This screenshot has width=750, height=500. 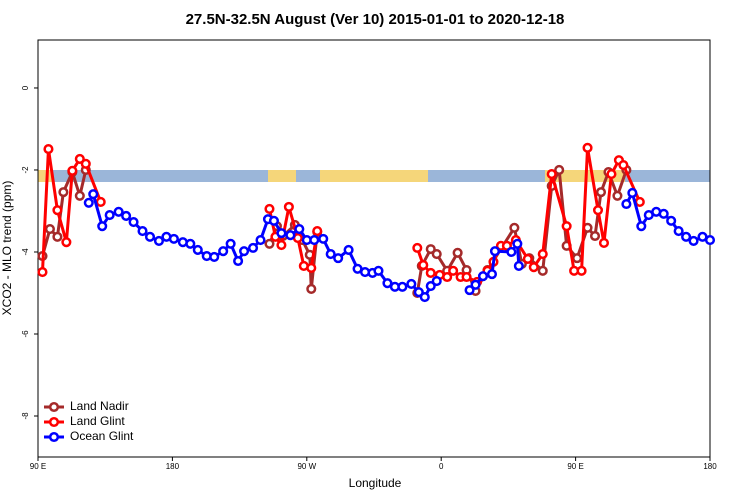 What do you see at coordinates (25, 170) in the screenshot?
I see `y-tick-label: -2` at bounding box center [25, 170].